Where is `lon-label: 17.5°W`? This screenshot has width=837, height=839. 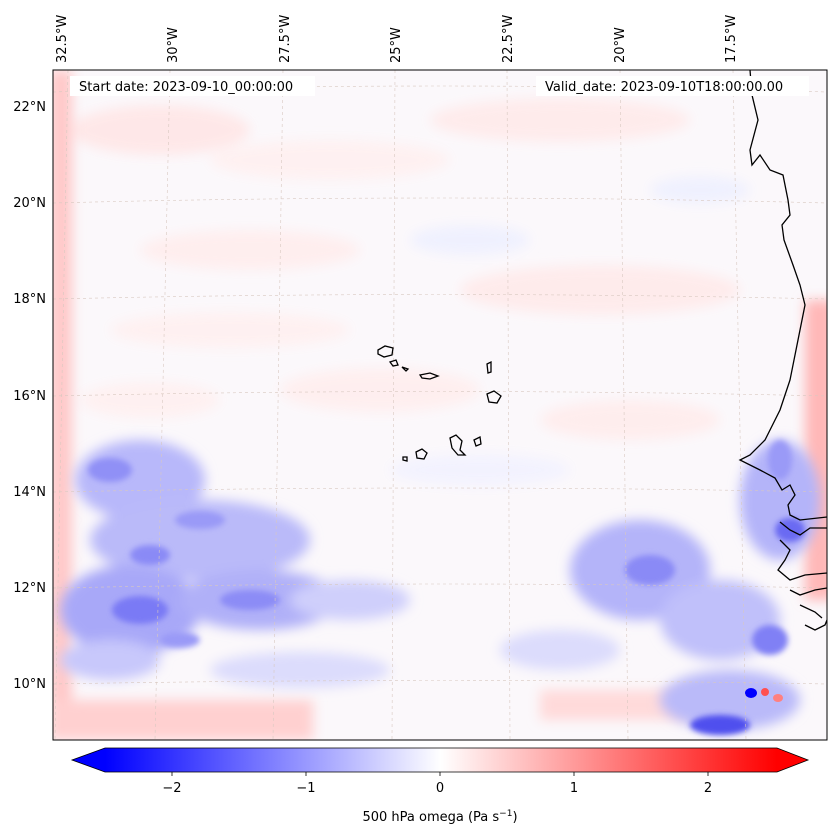
lon-label: 17.5°W is located at coordinates (731, 39).